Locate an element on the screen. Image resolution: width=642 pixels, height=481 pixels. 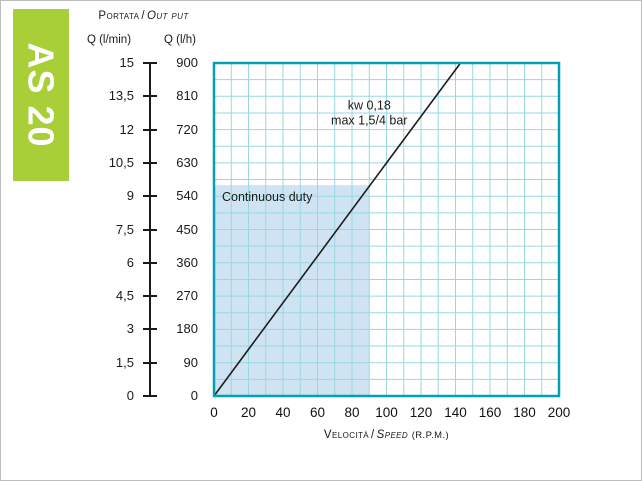
y-tick-lmin: 6 is located at coordinates (130, 262).